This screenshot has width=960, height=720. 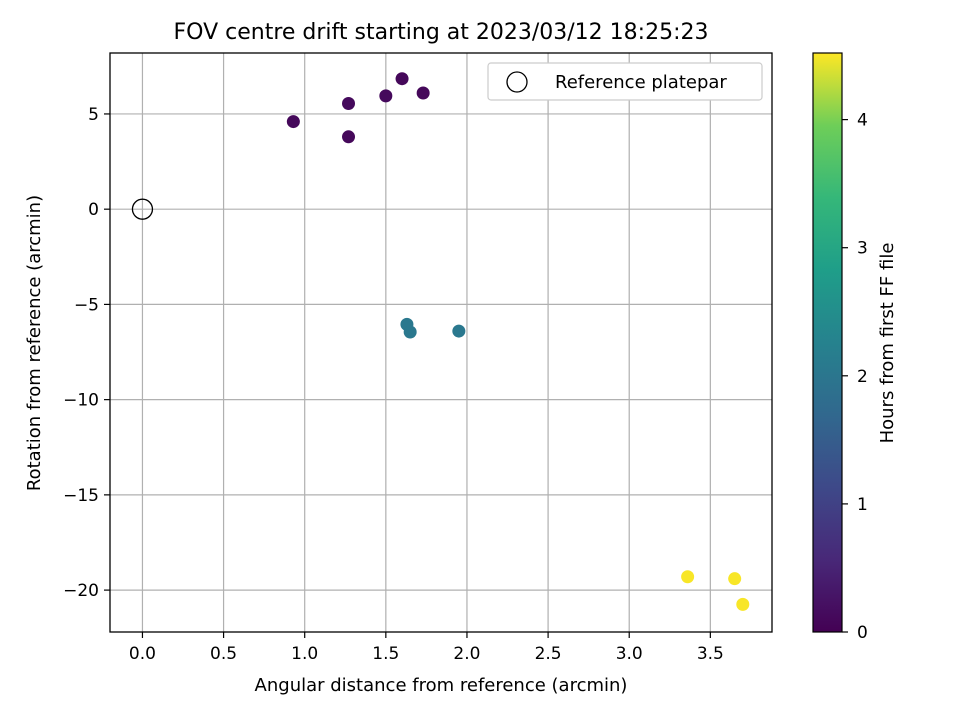 I want to click on legend: Reference platepar, so click(x=625, y=81).